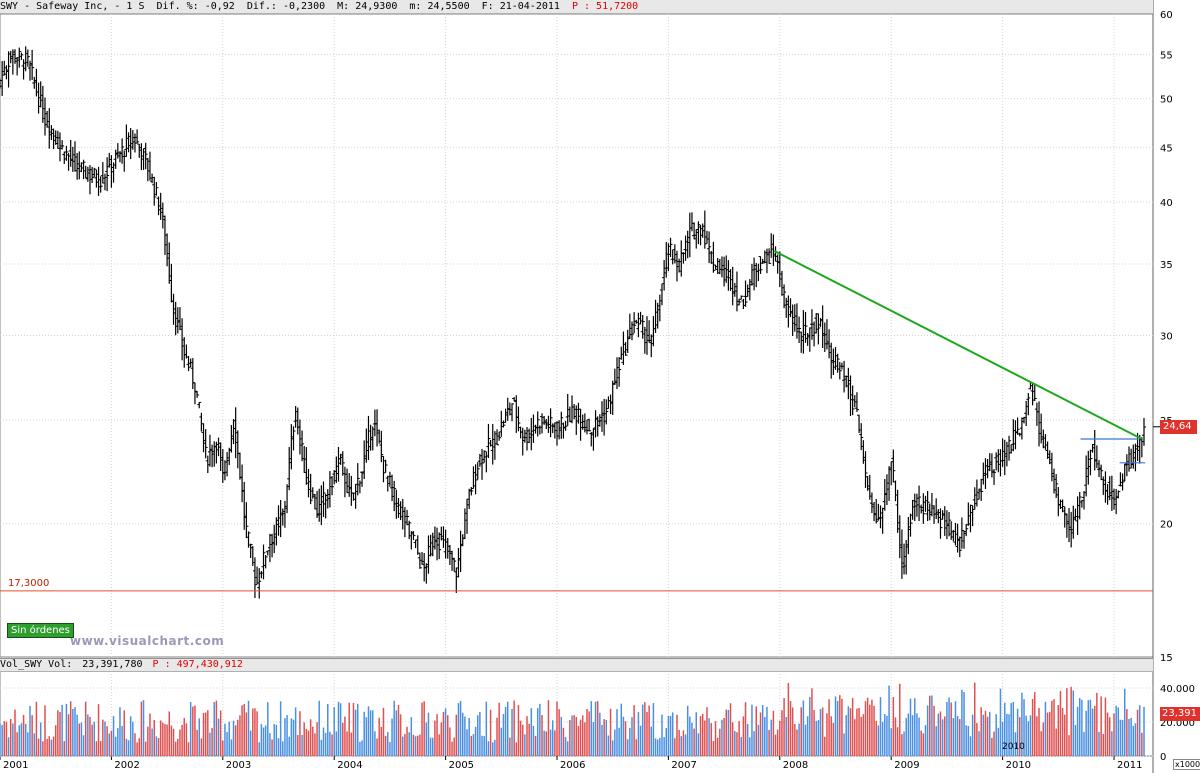  What do you see at coordinates (1166, 337) in the screenshot?
I see `y-tick-label: 30` at bounding box center [1166, 337].